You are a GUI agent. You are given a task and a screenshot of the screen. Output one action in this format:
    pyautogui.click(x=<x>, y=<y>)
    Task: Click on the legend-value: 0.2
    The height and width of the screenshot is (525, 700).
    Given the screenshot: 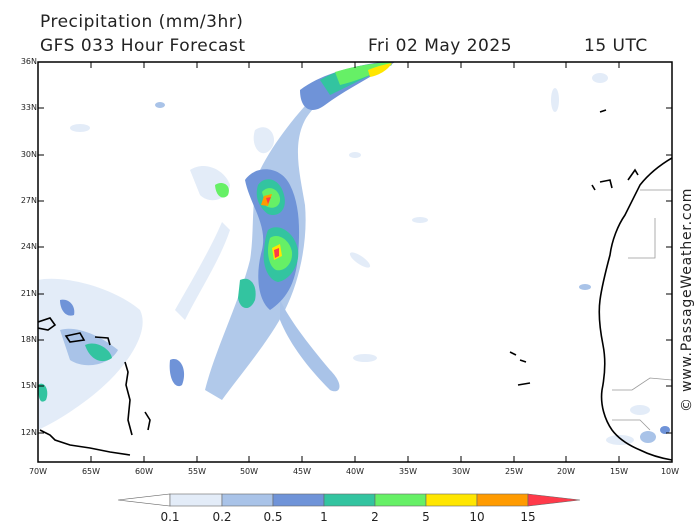 What is the action you would take?
    pyautogui.click(x=222, y=517)
    